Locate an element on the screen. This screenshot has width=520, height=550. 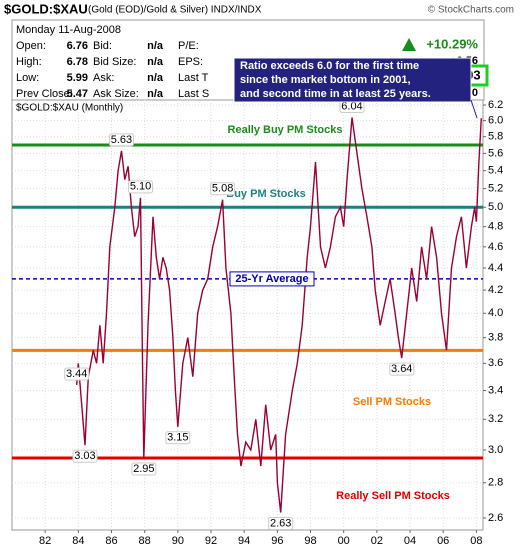
x-tick-label: 02 is located at coordinates (377, 541).